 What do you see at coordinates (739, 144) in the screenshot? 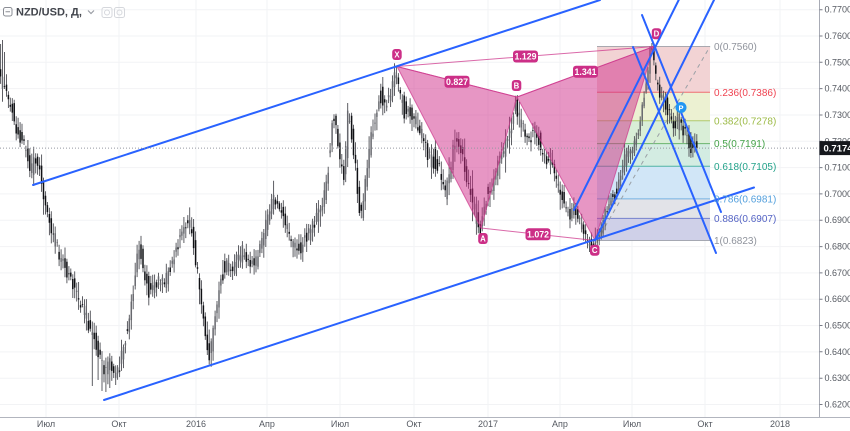
I see `svg-text: 0.5(0.7191)` at bounding box center [739, 144].